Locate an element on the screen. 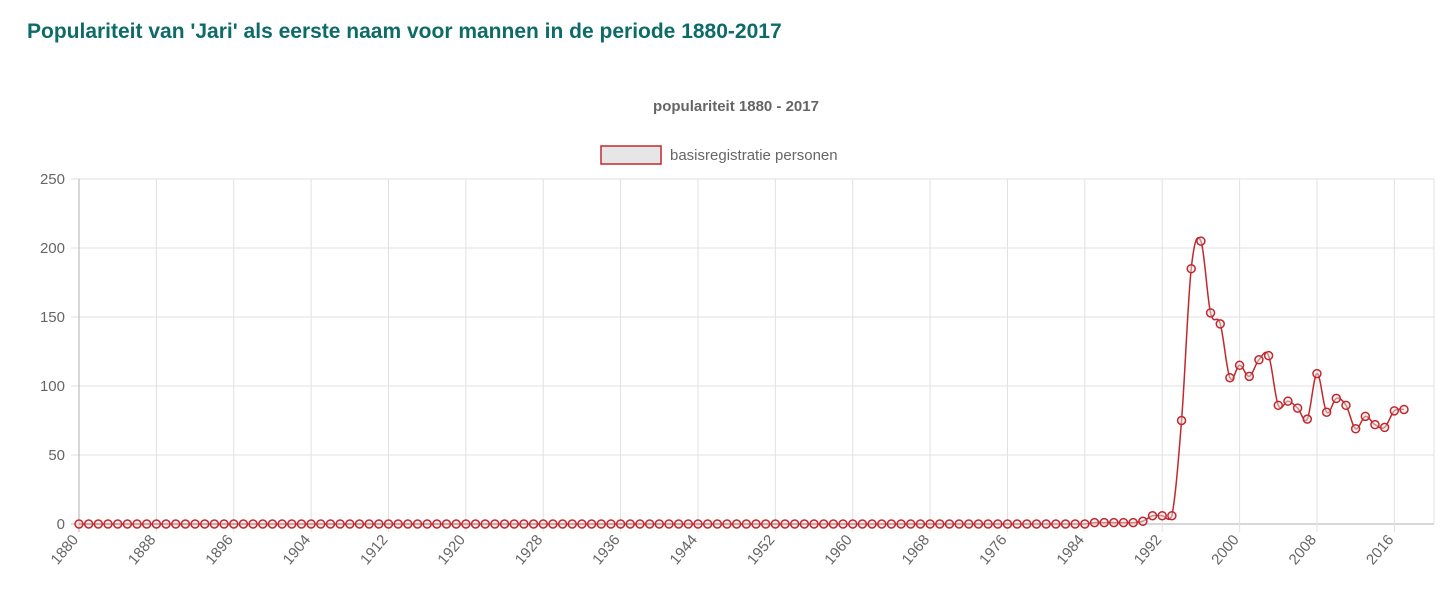 Image resolution: width=1443 pixels, height=591 pixels. legend: basisregistratie personen is located at coordinates (719, 155).